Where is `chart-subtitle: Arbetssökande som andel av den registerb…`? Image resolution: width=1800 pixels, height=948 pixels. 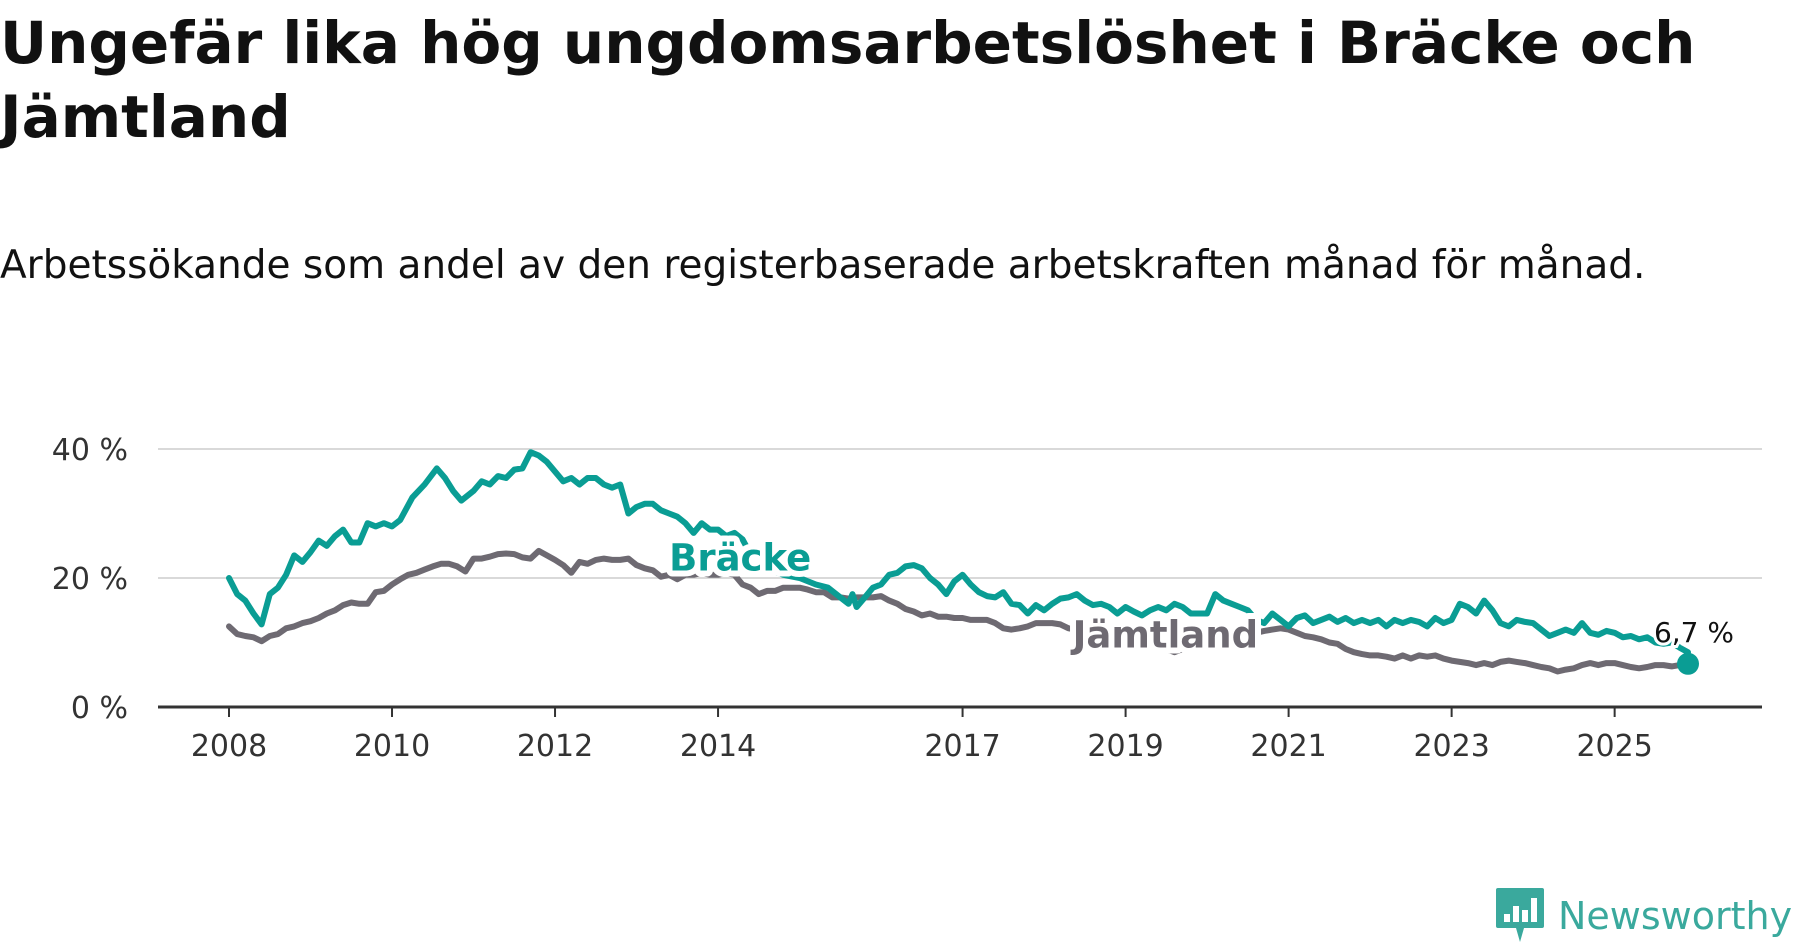
chart-subtitle: Arbetssökande som andel av den registerb… is located at coordinates (823, 265).